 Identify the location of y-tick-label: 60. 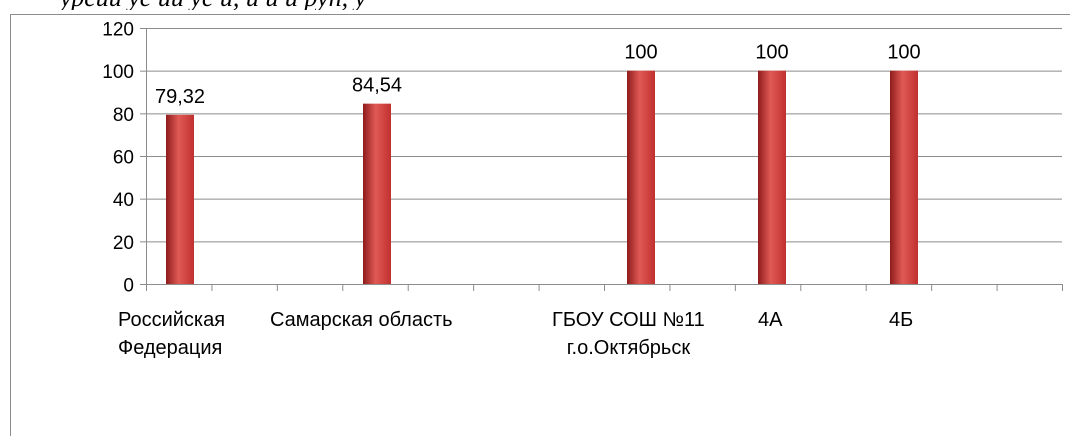
(123, 158).